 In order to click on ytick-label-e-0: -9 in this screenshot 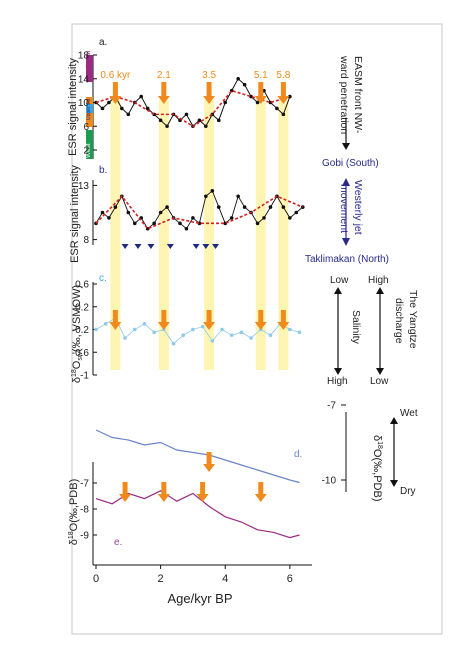, I will do `click(84, 536)`.